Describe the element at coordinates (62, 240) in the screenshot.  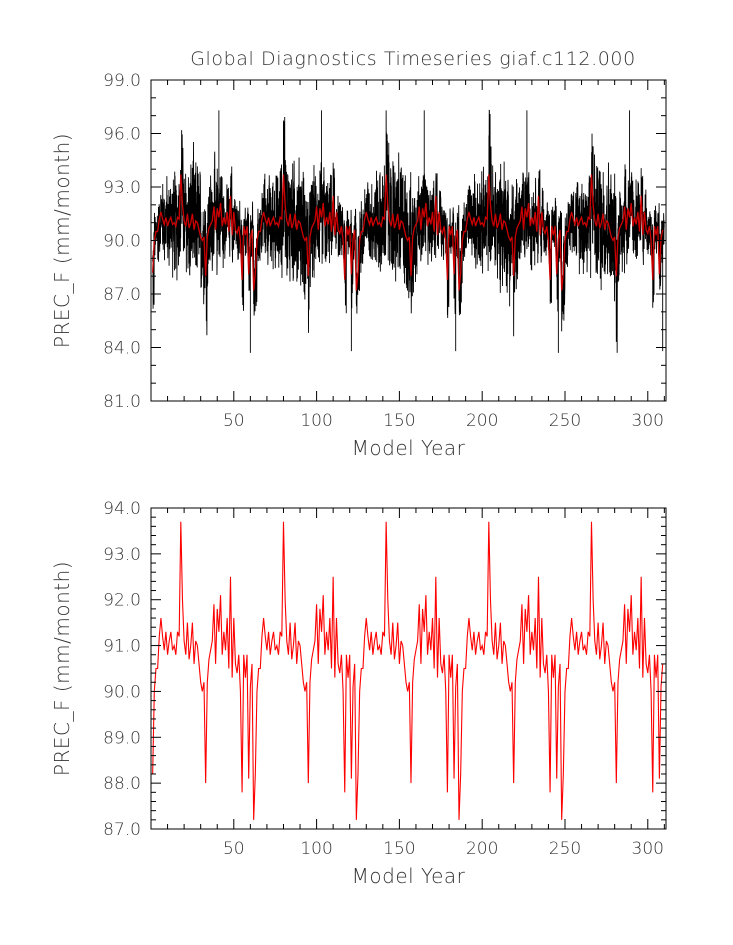
I see `top-y-axis-label: PREC_F (mm/month)` at that location.